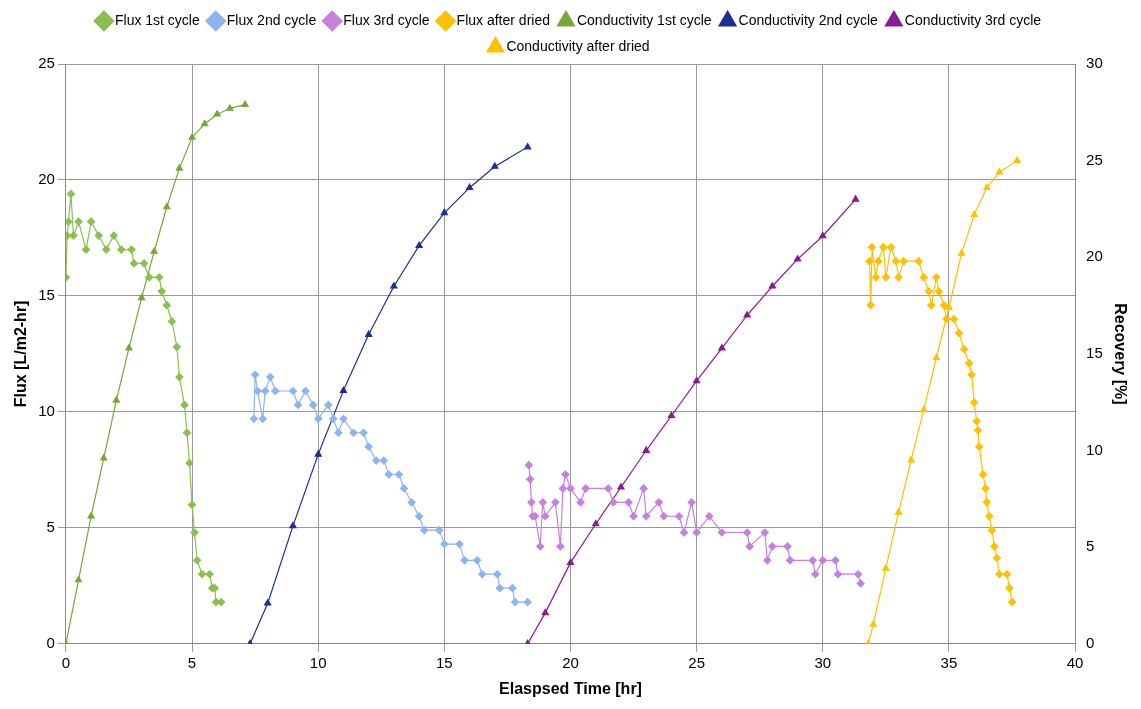 This screenshot has height=709, width=1141. I want to click on y-tick-label: 0, so click(50, 642).